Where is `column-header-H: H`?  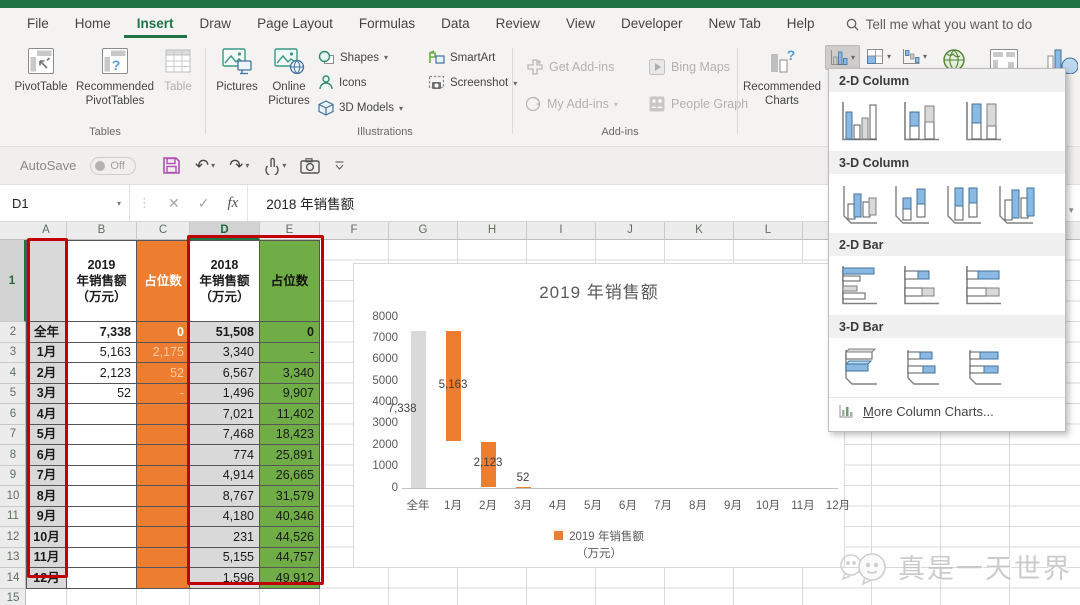
column-header-H: H is located at coordinates (492, 231).